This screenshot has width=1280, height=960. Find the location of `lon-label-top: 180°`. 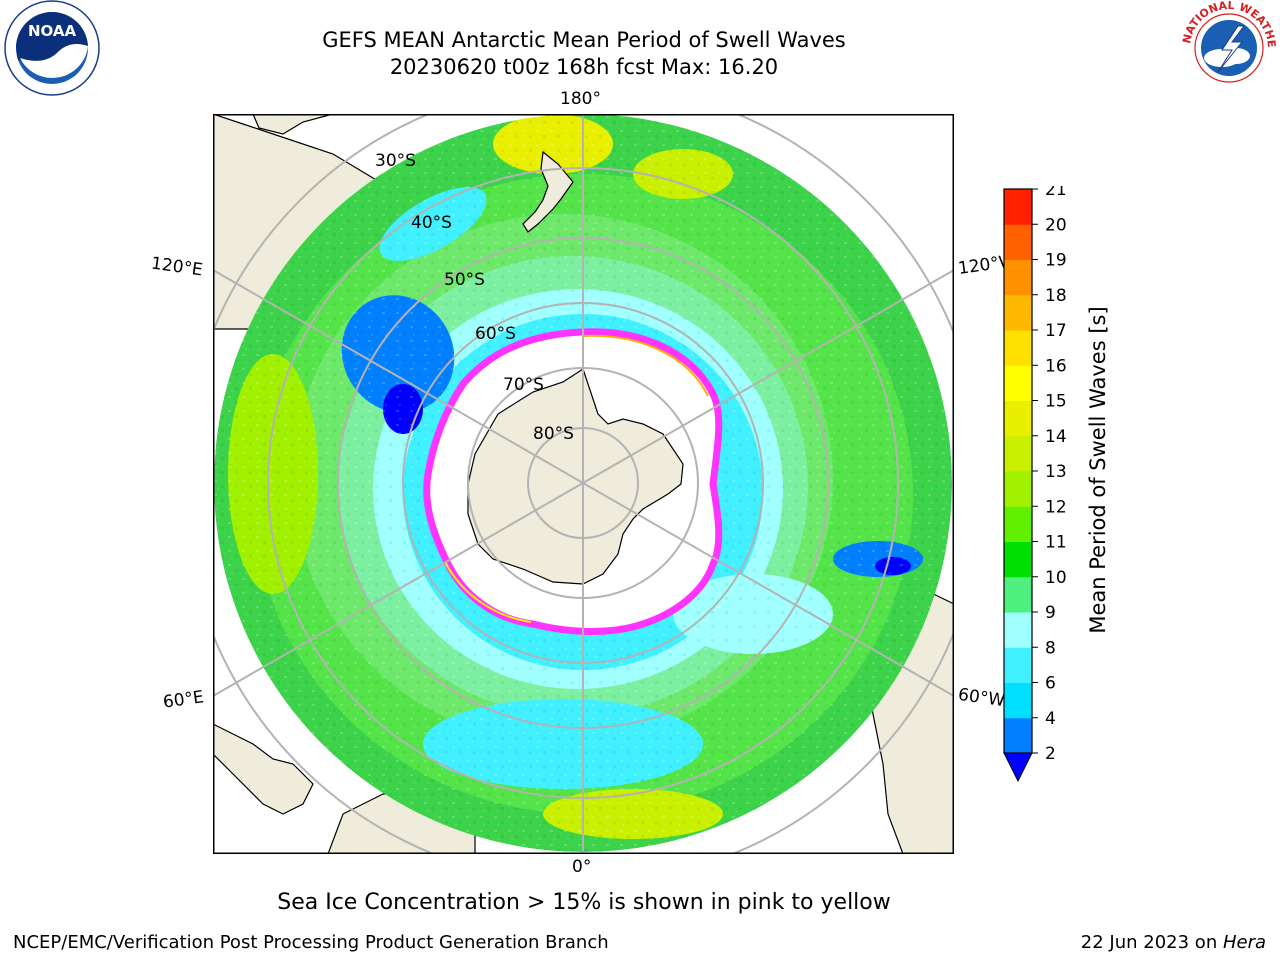

lon-label-top: 180° is located at coordinates (580, 99).